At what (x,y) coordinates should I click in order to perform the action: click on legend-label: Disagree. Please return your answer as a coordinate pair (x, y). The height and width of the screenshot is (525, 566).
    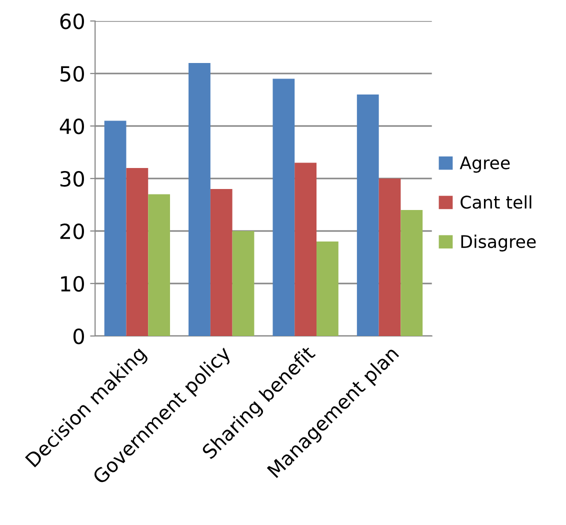
    Looking at the image, I should click on (498, 243).